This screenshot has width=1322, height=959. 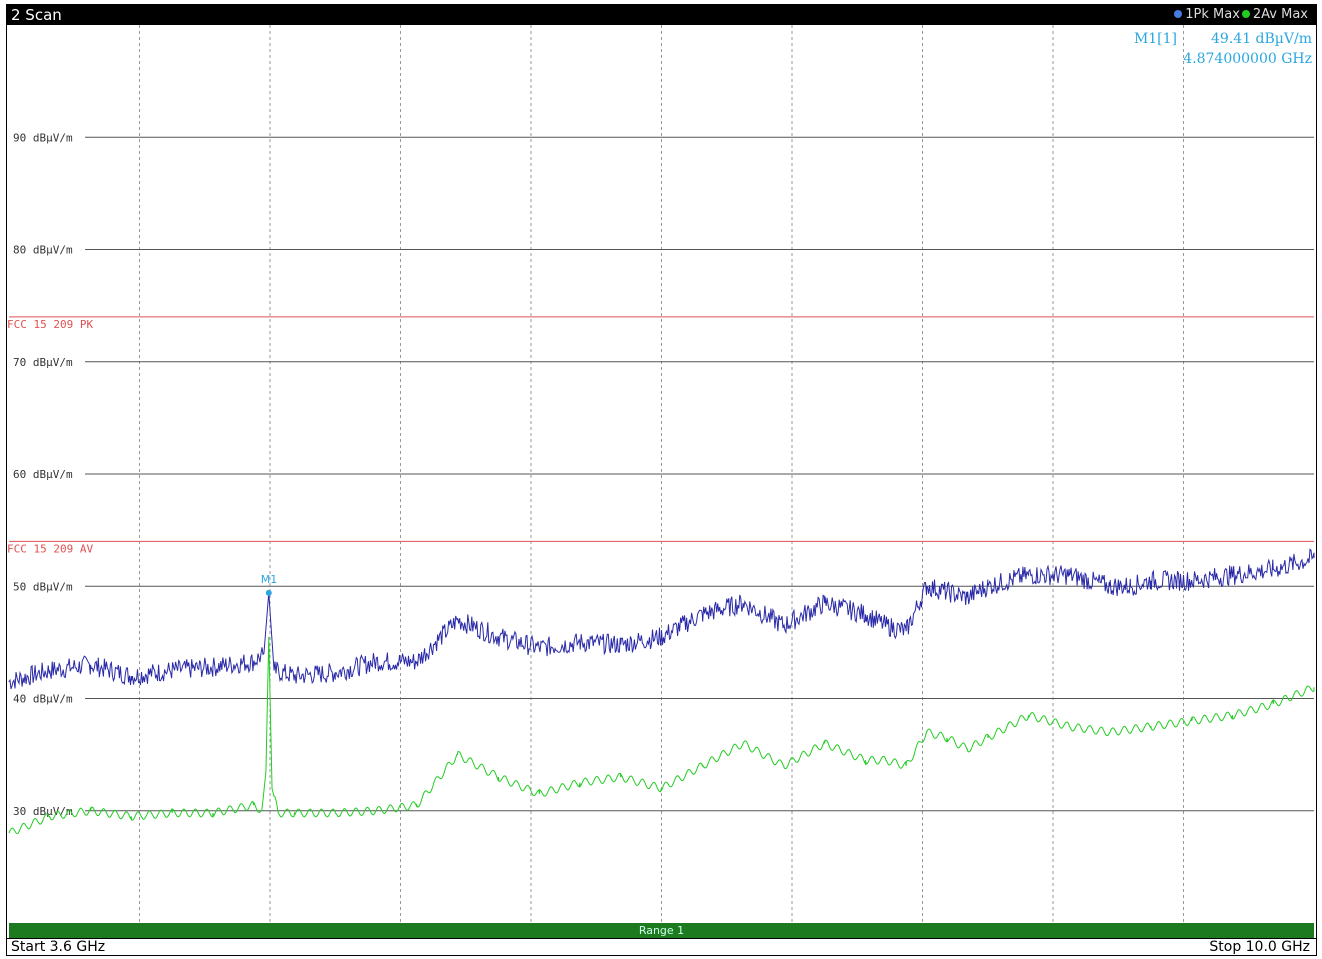 I want to click on legend-av-max-label: 2Av Max, so click(x=1280, y=14).